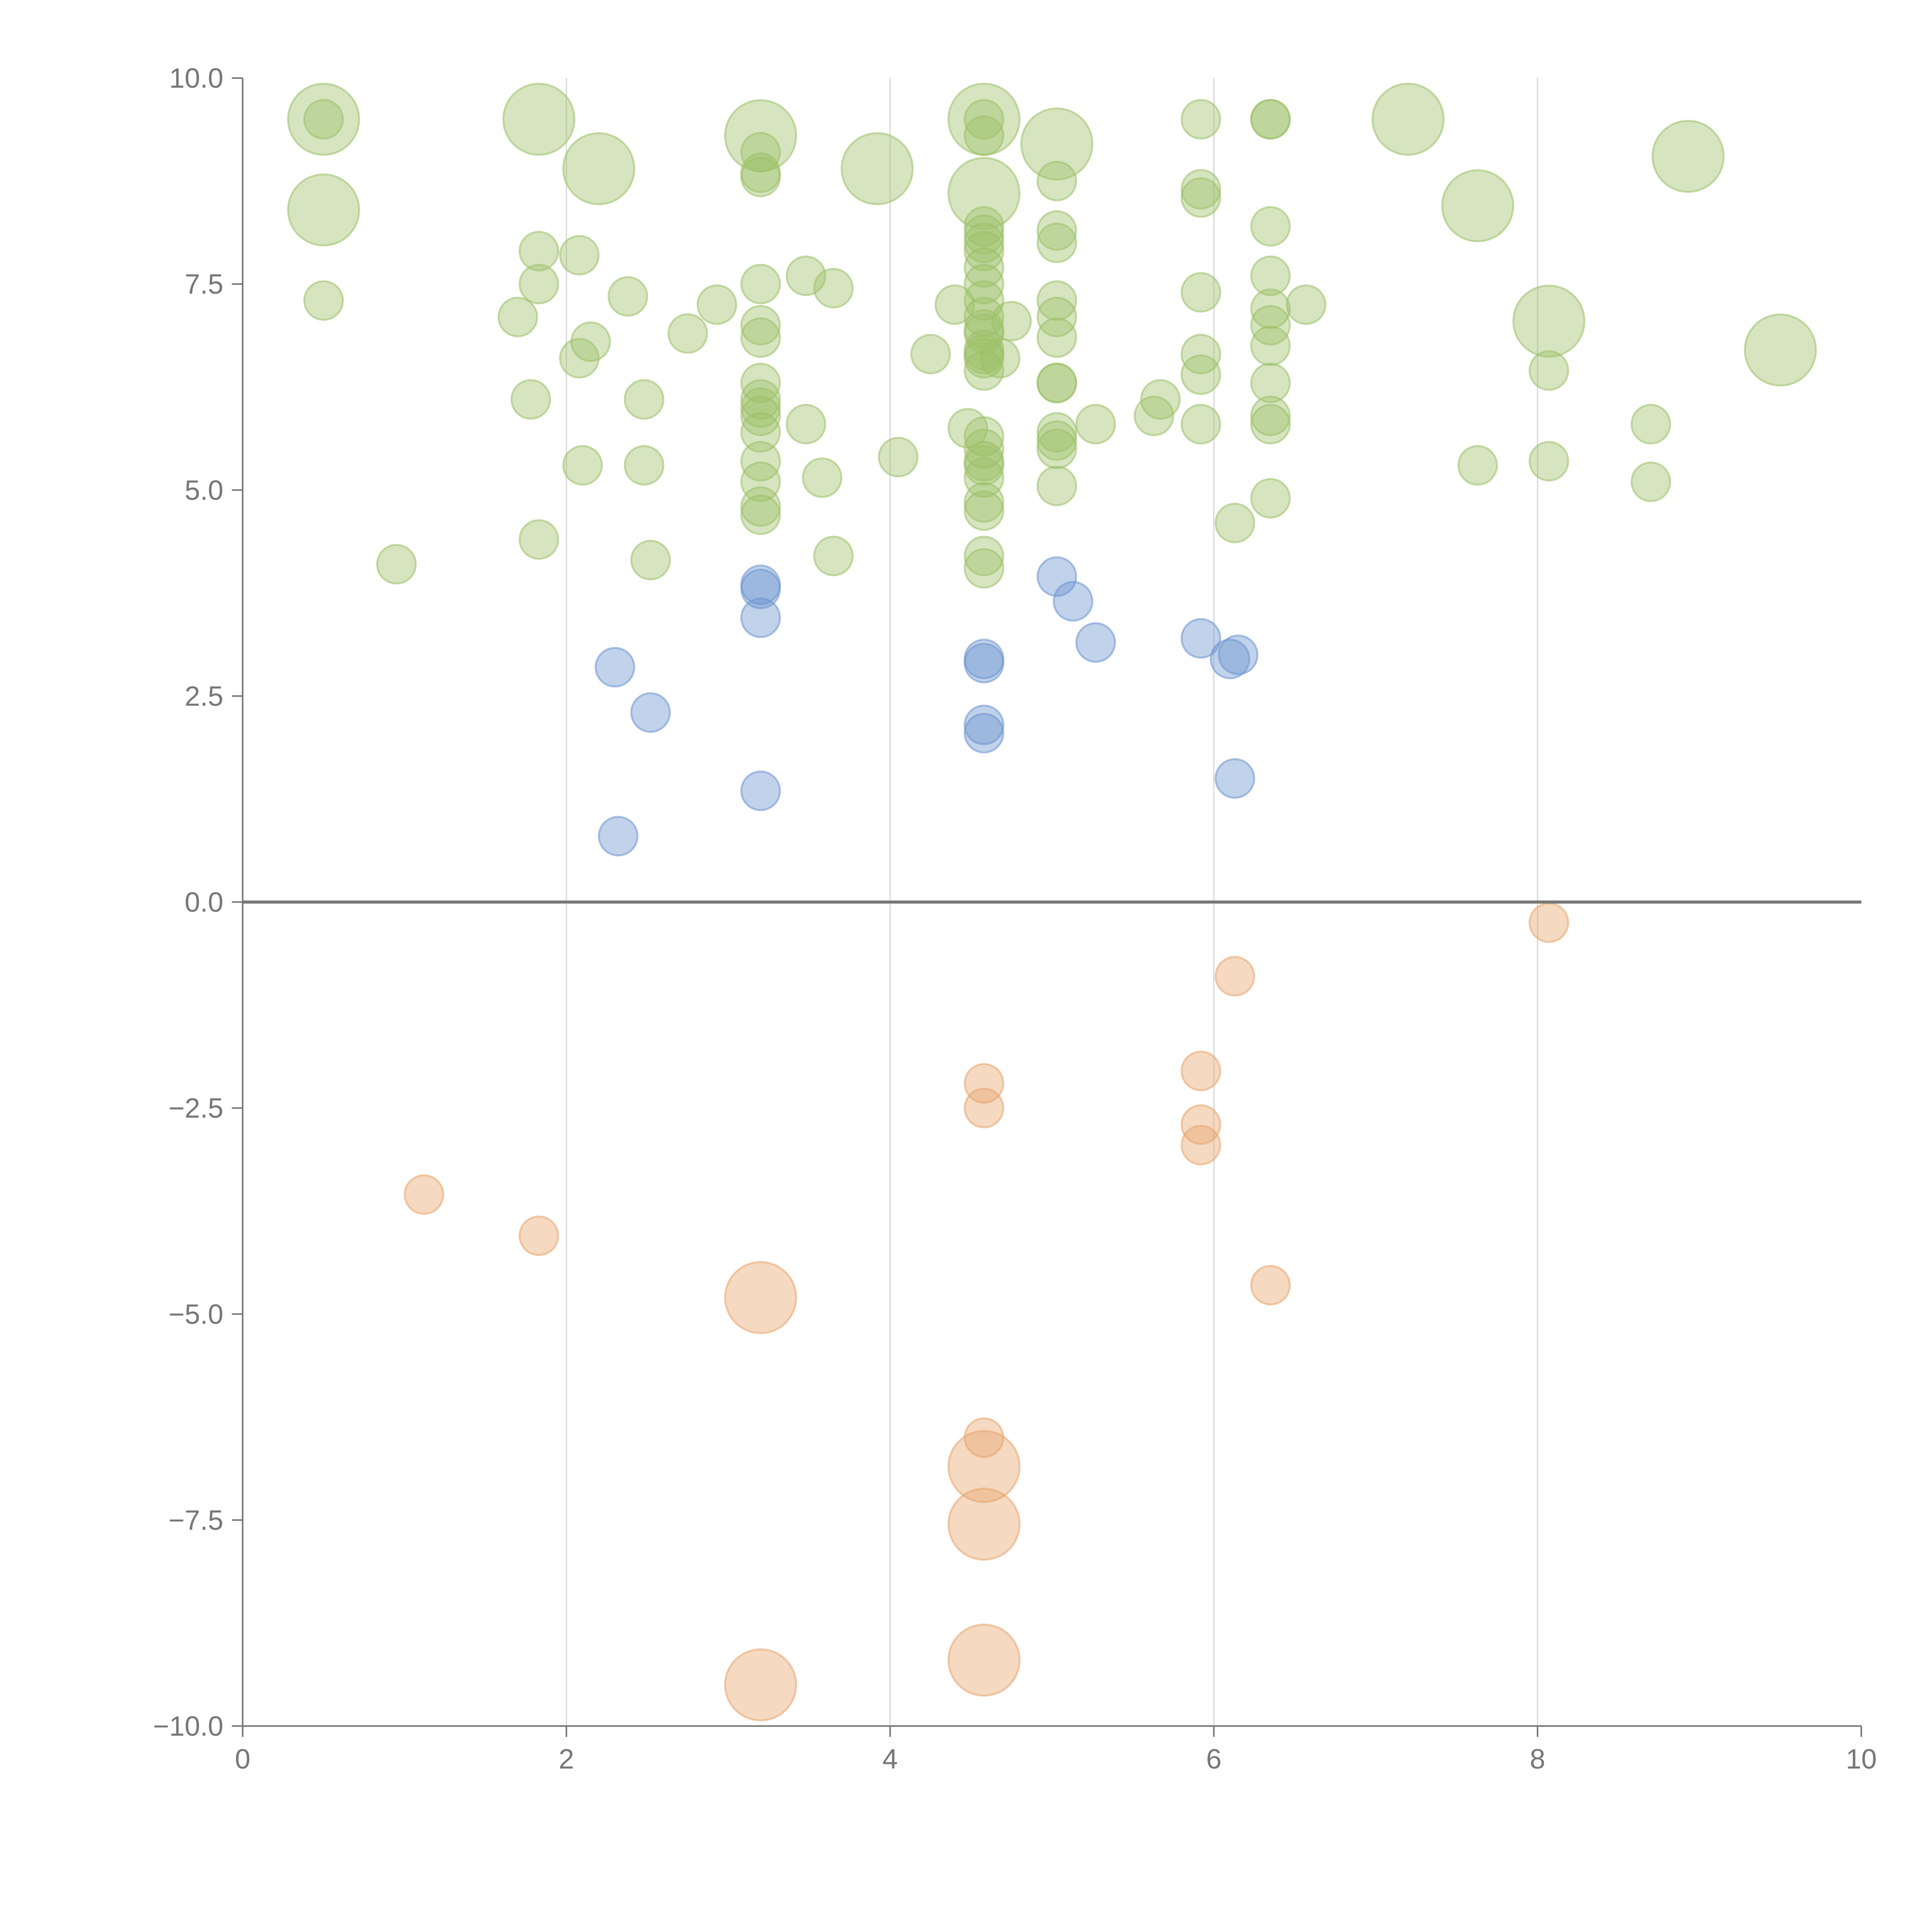  Describe the element at coordinates (196, 1314) in the screenshot. I see `y-tick-label: −5.0` at that location.